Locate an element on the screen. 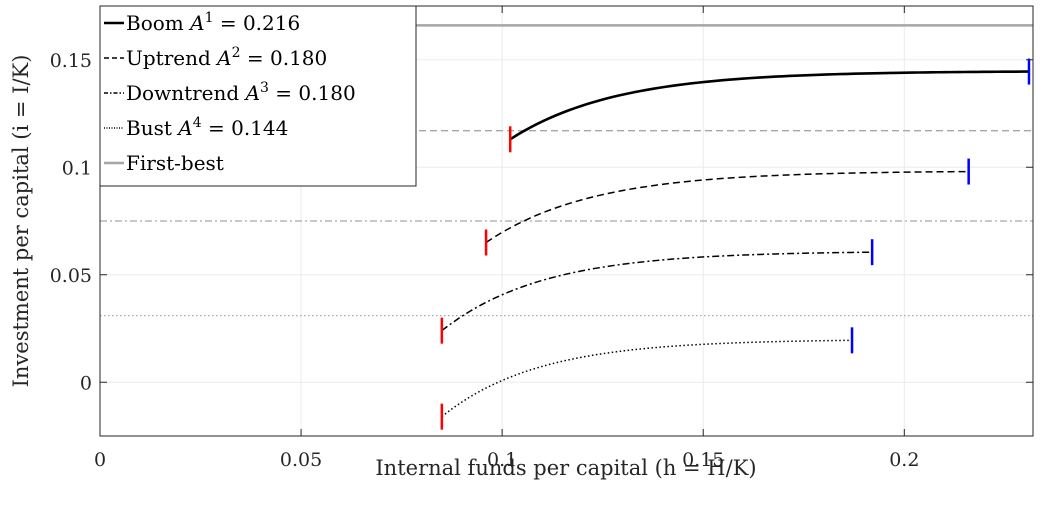  legend-label-1: Uptrend A2 = 0.180 is located at coordinates (226, 57).